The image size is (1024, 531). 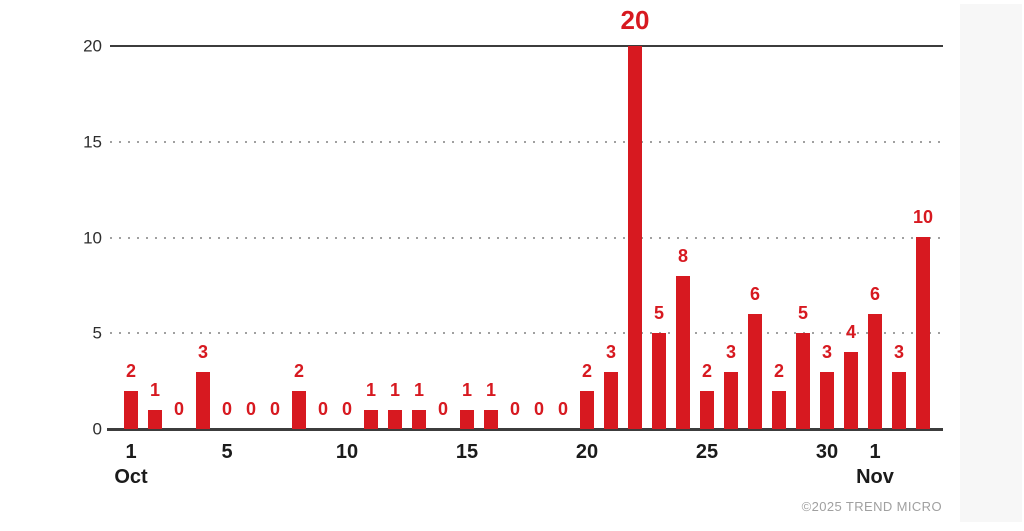 I want to click on value-label-oct-31: 4, so click(x=850, y=332).